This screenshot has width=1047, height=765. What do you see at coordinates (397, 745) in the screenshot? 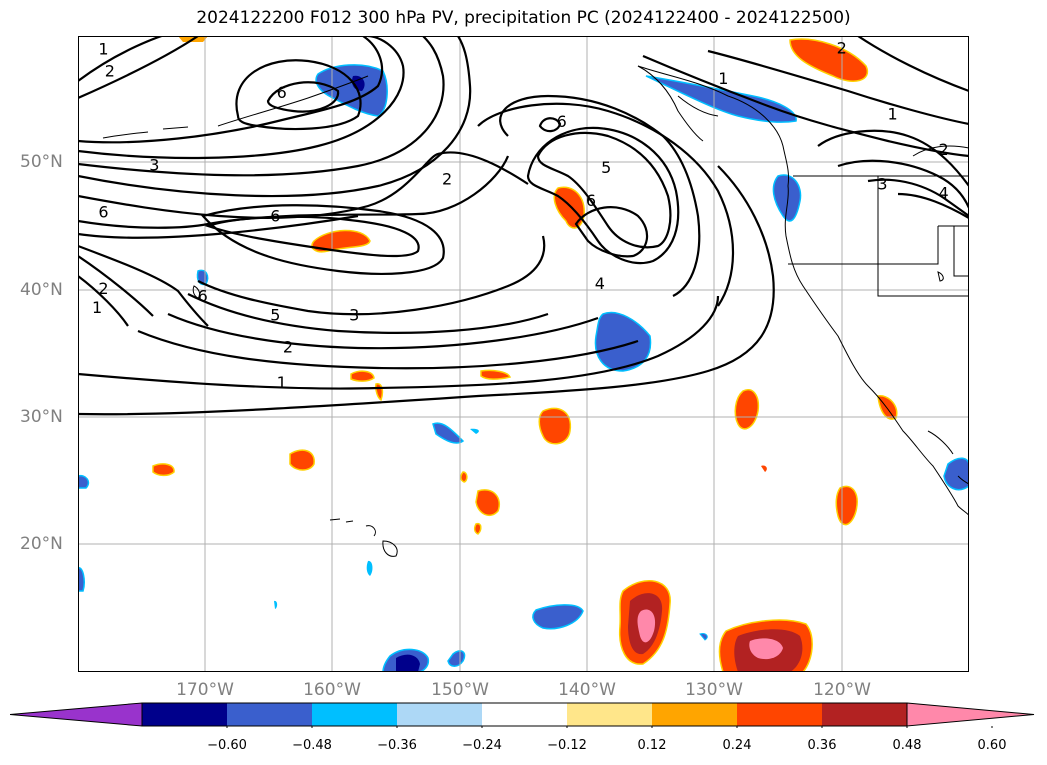
I see `colorbar-tick-label: −0.36` at bounding box center [397, 745].